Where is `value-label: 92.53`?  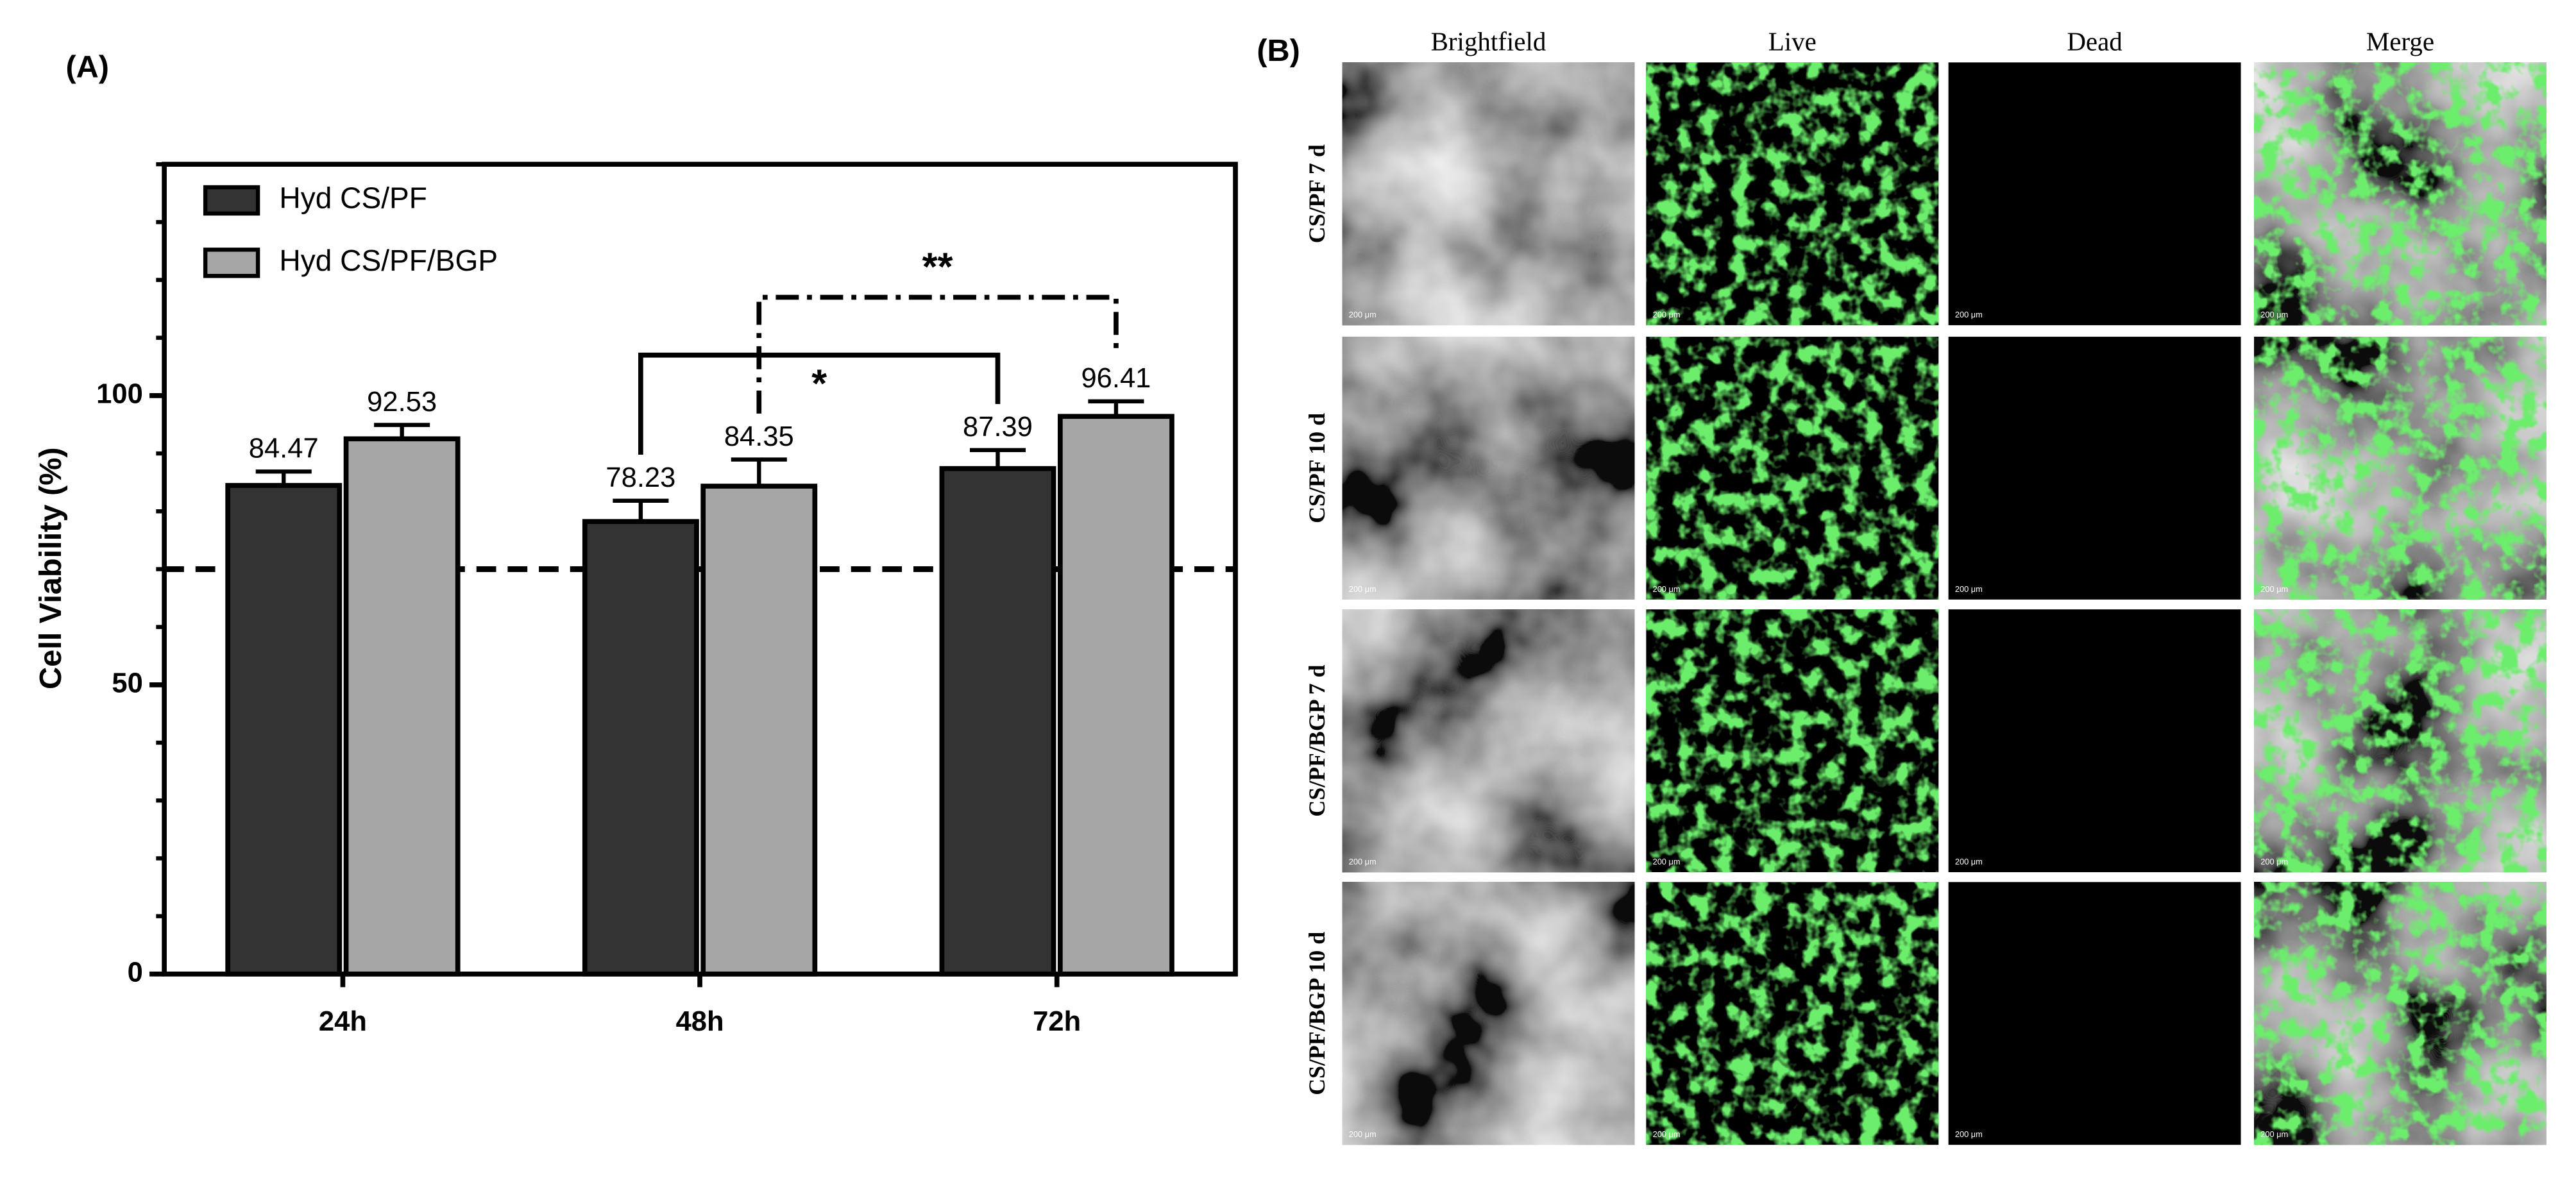 value-label: 92.53 is located at coordinates (402, 402).